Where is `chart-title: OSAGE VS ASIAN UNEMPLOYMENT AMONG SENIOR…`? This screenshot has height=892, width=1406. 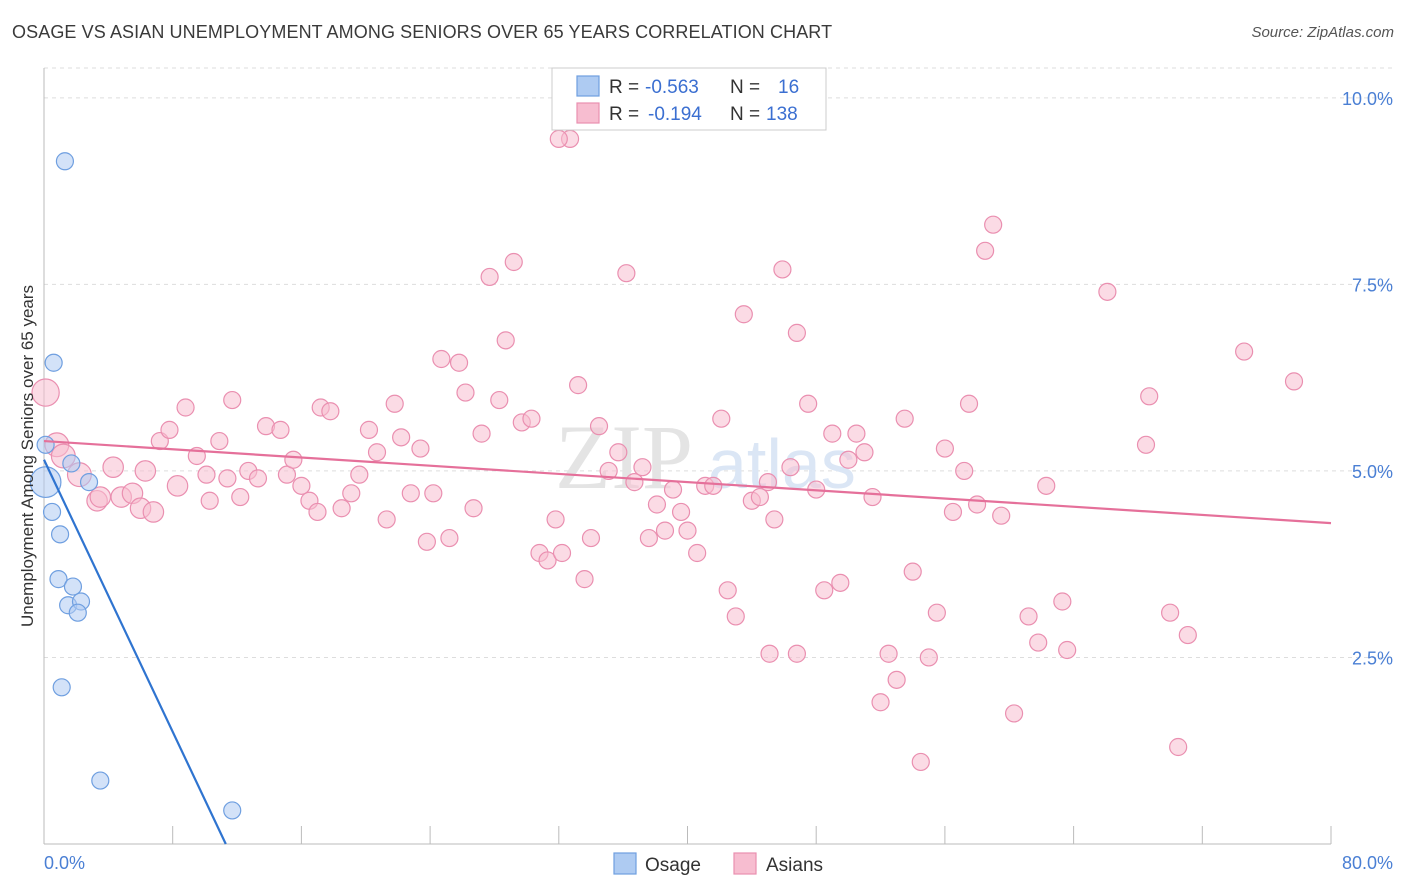 chart-title: OSAGE VS ASIAN UNEMPLOYMENT AMONG SENIOR… is located at coordinates (422, 32).